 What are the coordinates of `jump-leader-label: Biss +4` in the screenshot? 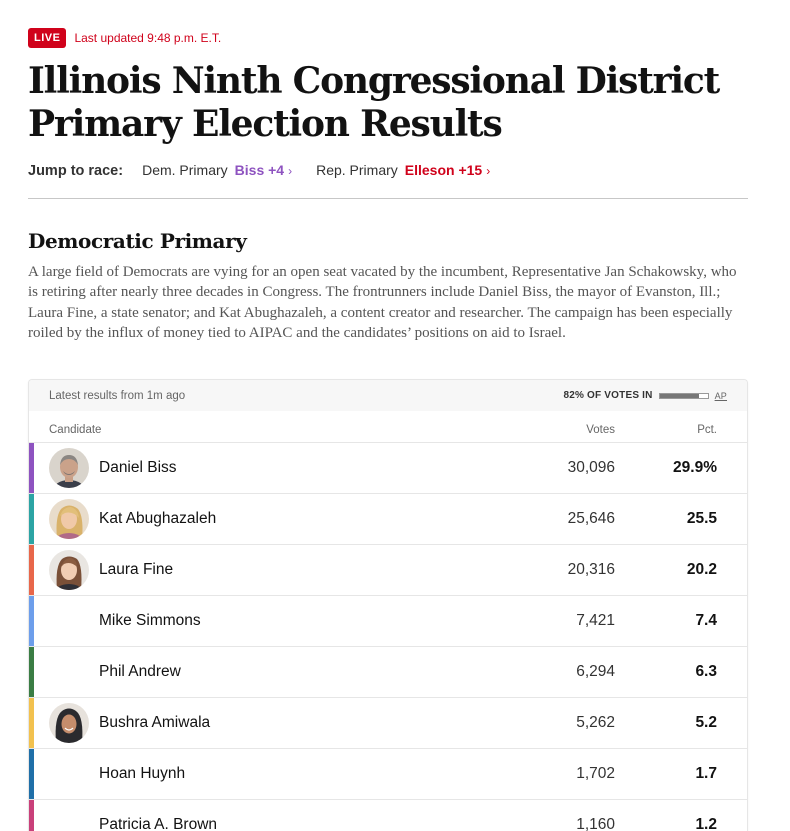 It's located at (259, 170).